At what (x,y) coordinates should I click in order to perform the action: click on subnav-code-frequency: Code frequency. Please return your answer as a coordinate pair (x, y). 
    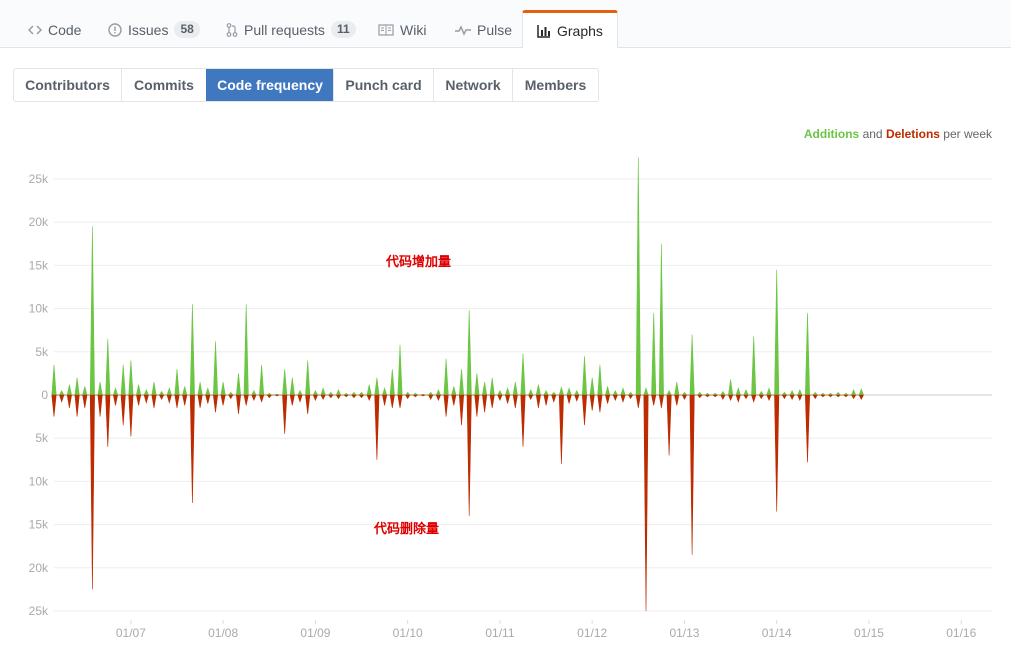
    Looking at the image, I should click on (269, 85).